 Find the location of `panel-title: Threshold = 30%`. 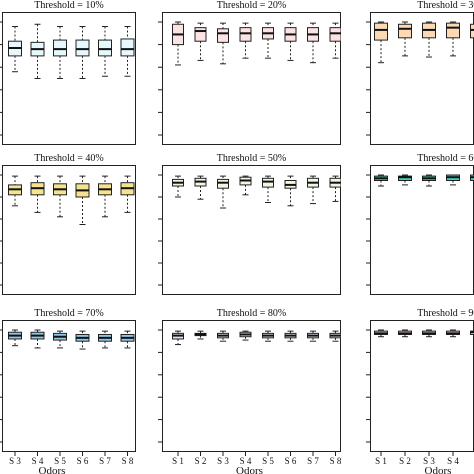

panel-title: Threshold = 30% is located at coordinates (445, 5).